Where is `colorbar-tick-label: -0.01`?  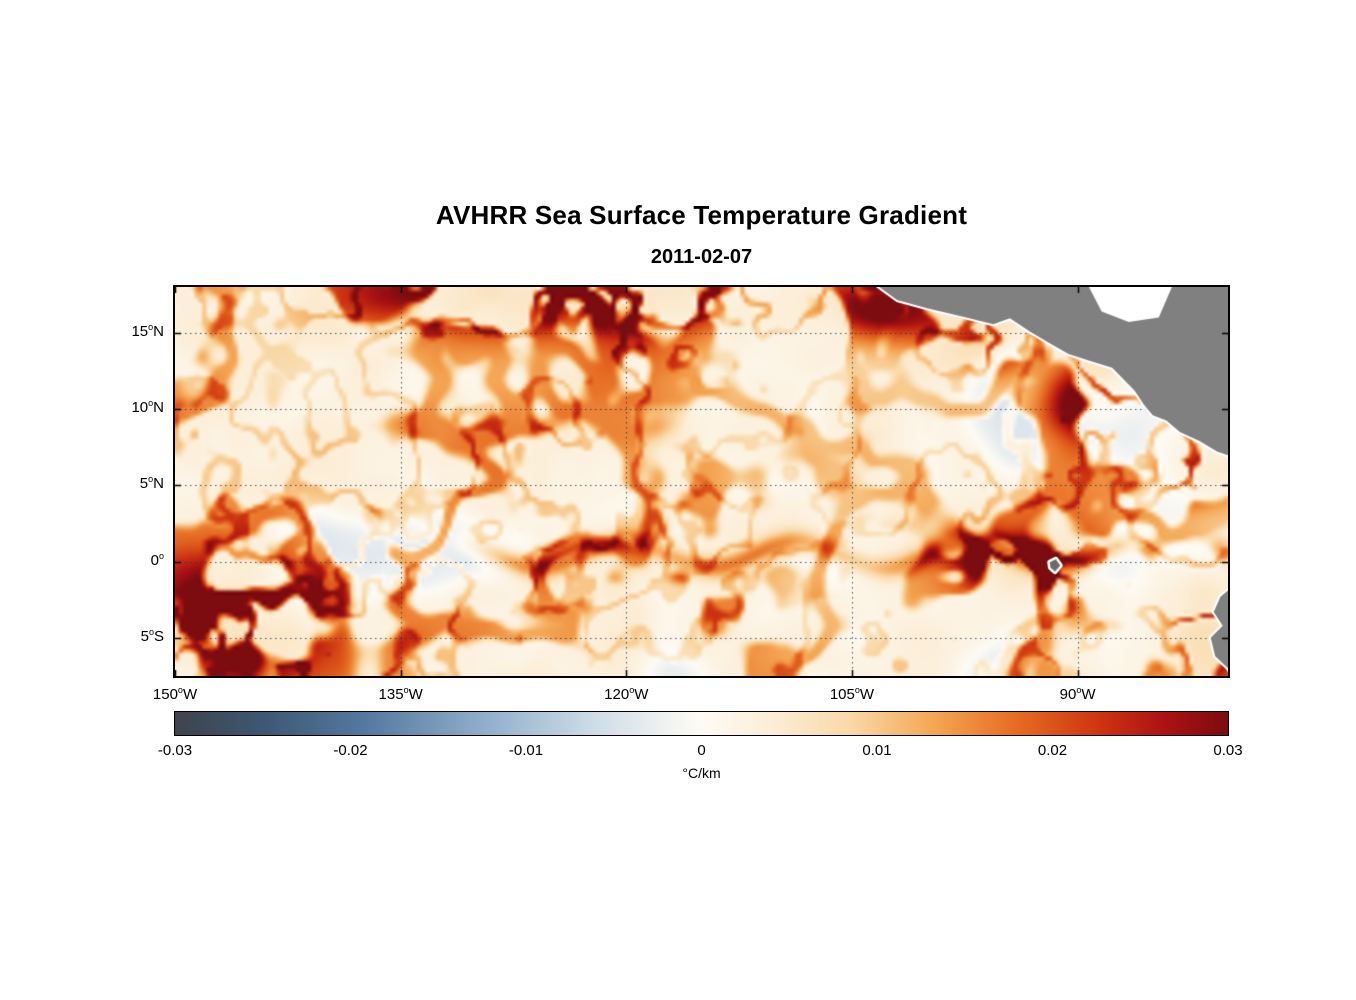 colorbar-tick-label: -0.01 is located at coordinates (526, 750).